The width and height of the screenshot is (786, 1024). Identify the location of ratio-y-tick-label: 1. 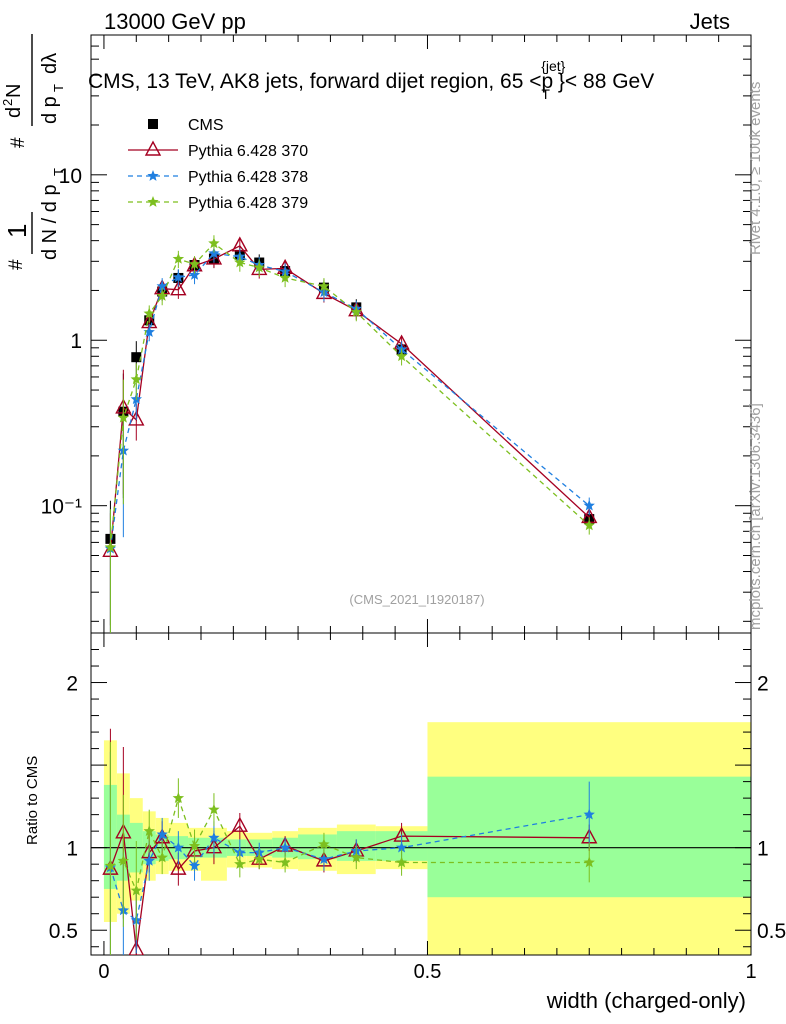
(72, 849).